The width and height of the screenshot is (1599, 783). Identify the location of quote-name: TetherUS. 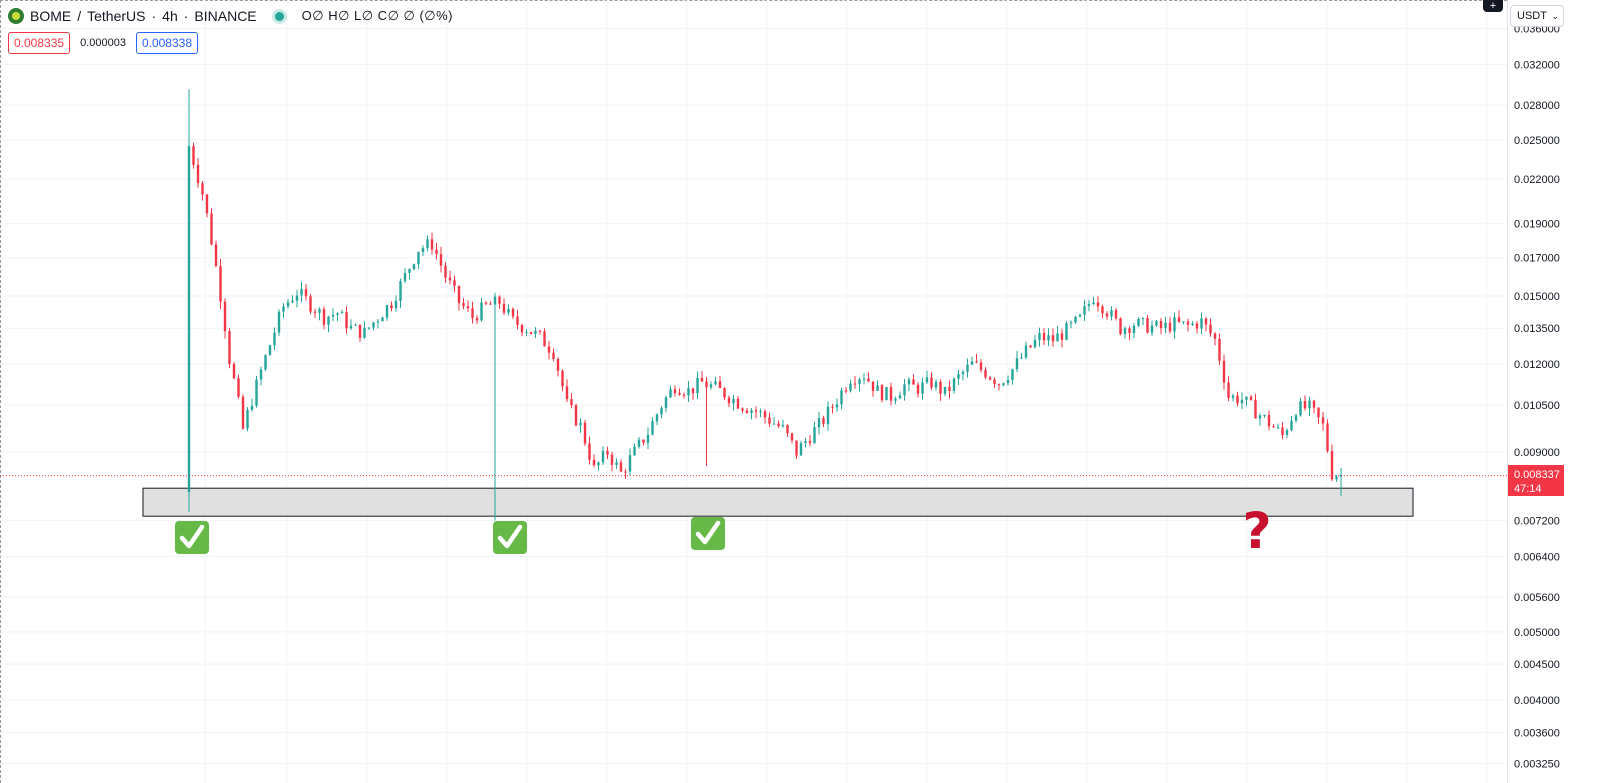
(116, 16).